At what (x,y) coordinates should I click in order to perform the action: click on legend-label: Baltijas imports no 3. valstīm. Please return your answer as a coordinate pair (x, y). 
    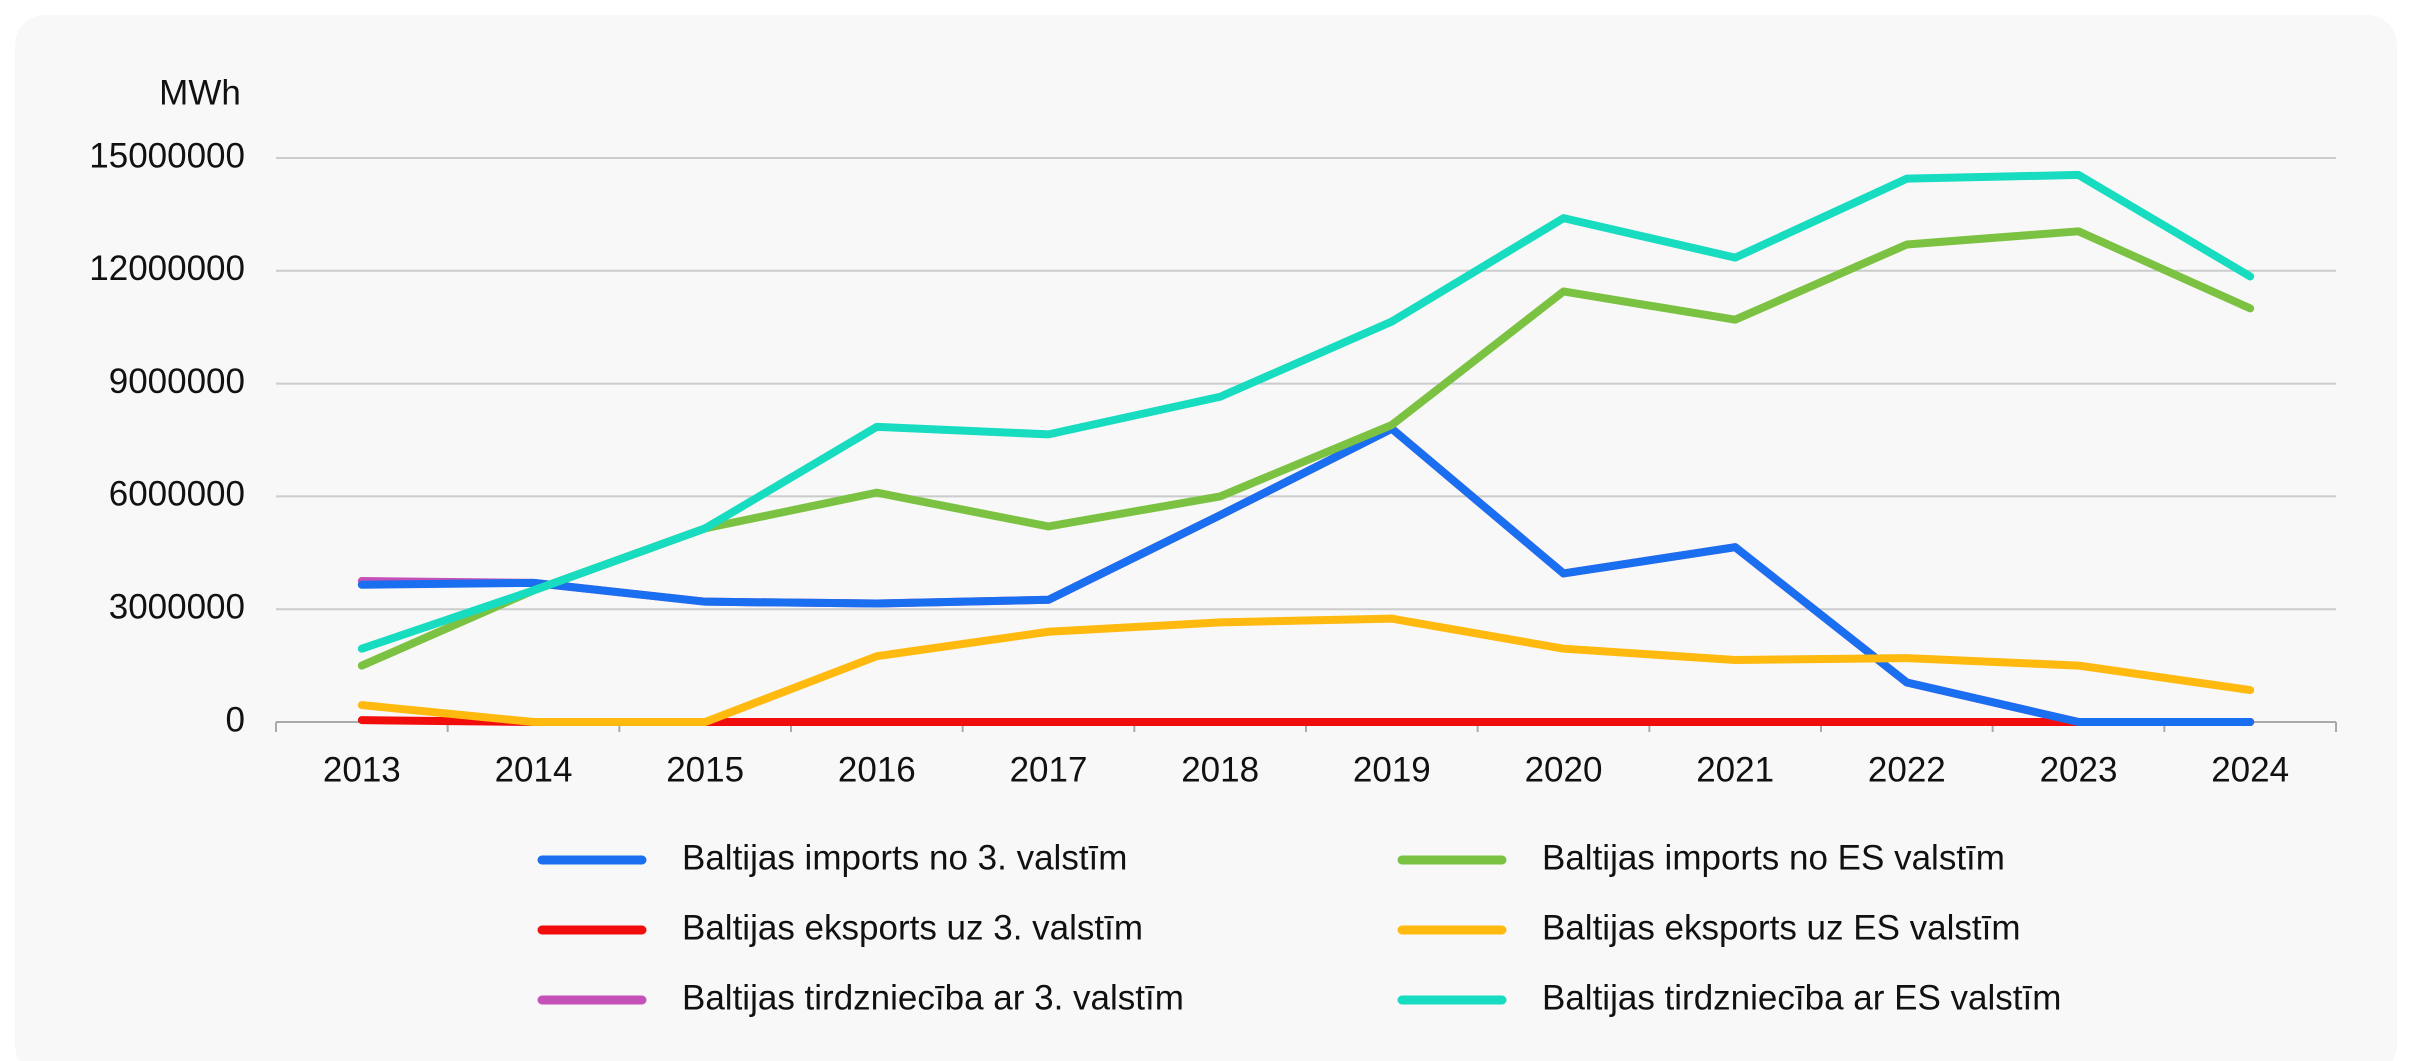
    Looking at the image, I should click on (904, 857).